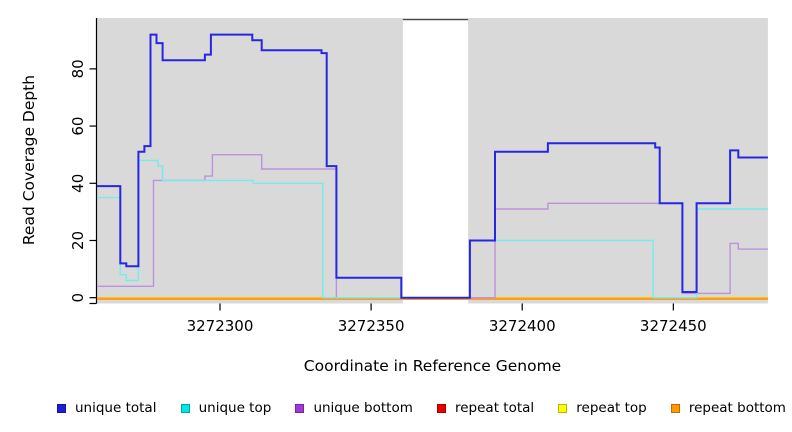 The height and width of the screenshot is (432, 792). Describe the element at coordinates (494, 408) in the screenshot. I see `legend-label: repeat total` at that location.